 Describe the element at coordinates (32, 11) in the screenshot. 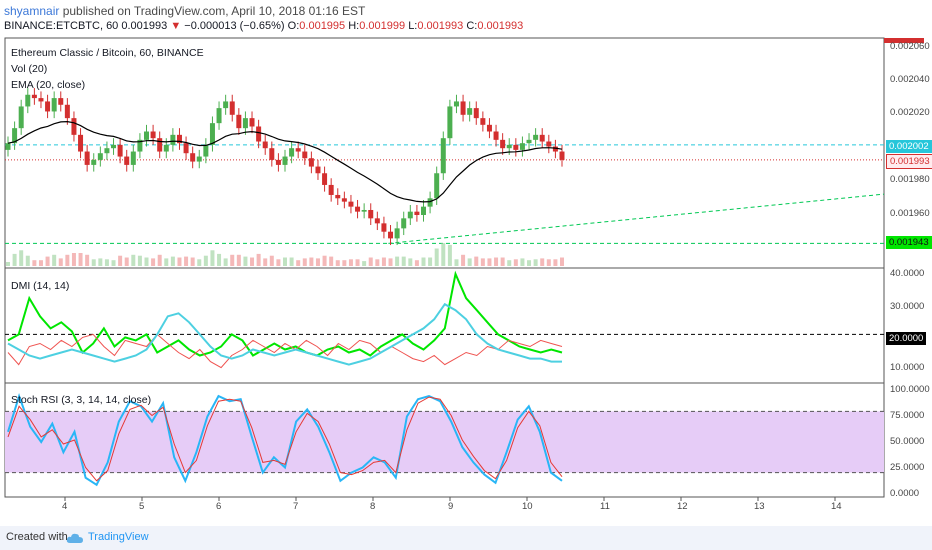

I see `author-link: shyamnair` at that location.